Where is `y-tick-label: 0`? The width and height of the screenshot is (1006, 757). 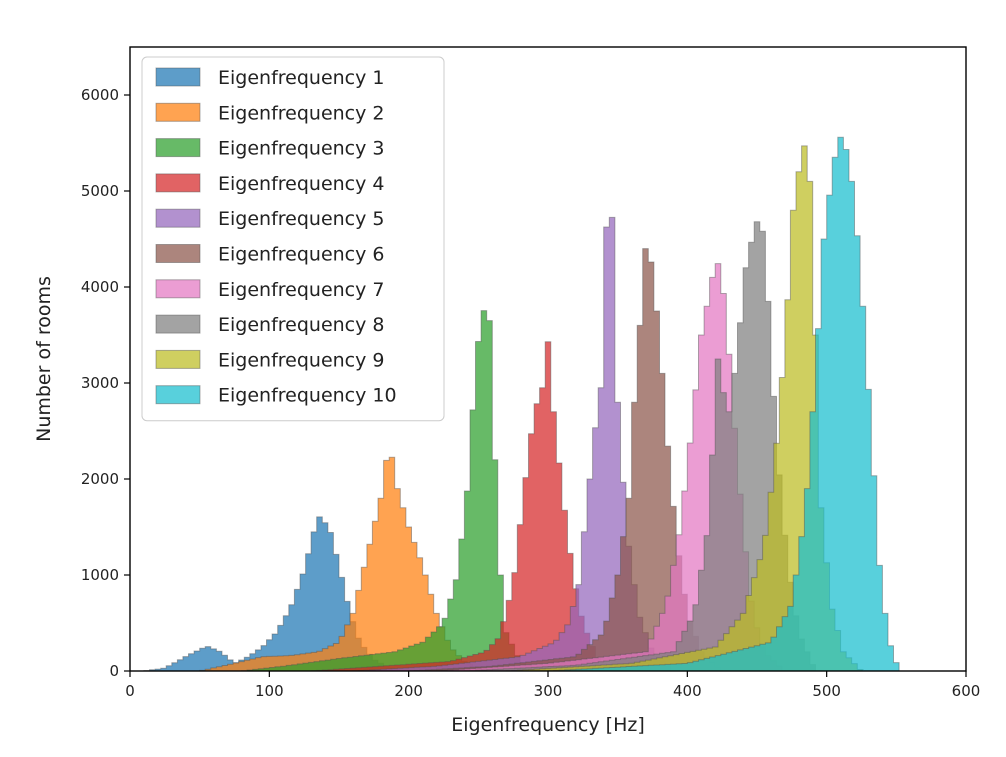
y-tick-label: 0 is located at coordinates (114, 671).